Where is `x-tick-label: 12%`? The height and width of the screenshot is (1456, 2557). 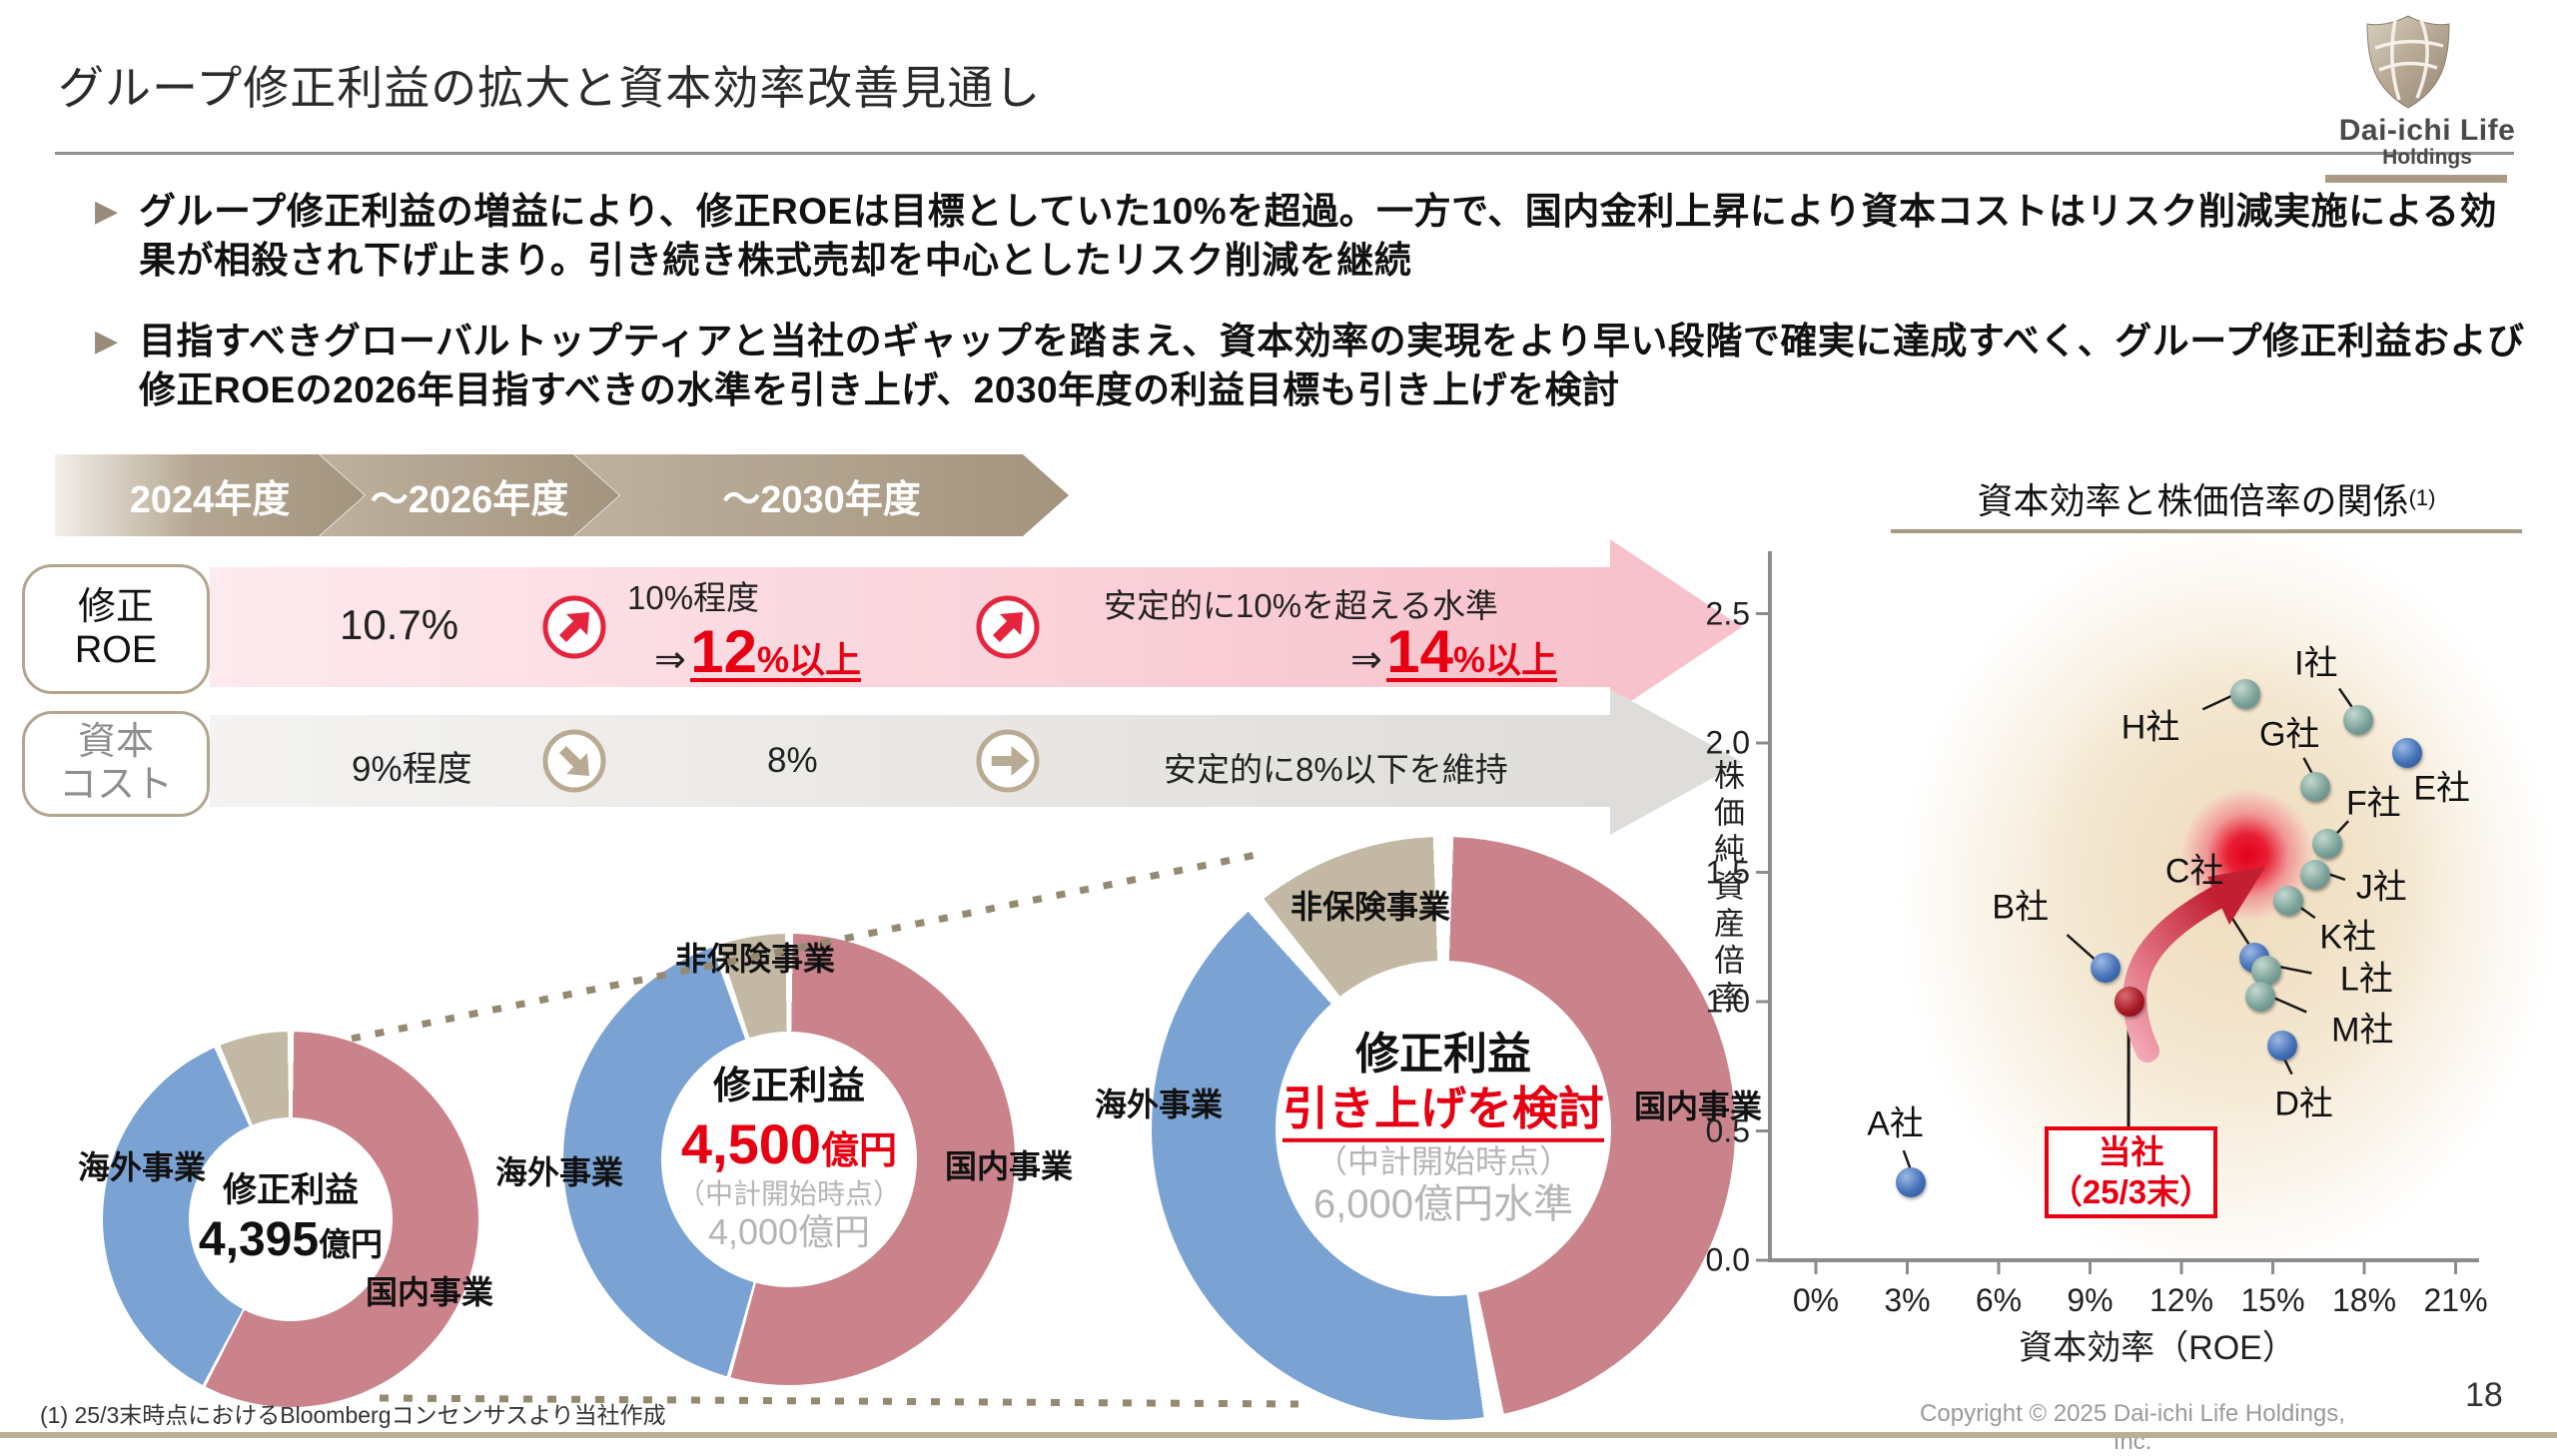 x-tick-label: 12% is located at coordinates (2181, 1300).